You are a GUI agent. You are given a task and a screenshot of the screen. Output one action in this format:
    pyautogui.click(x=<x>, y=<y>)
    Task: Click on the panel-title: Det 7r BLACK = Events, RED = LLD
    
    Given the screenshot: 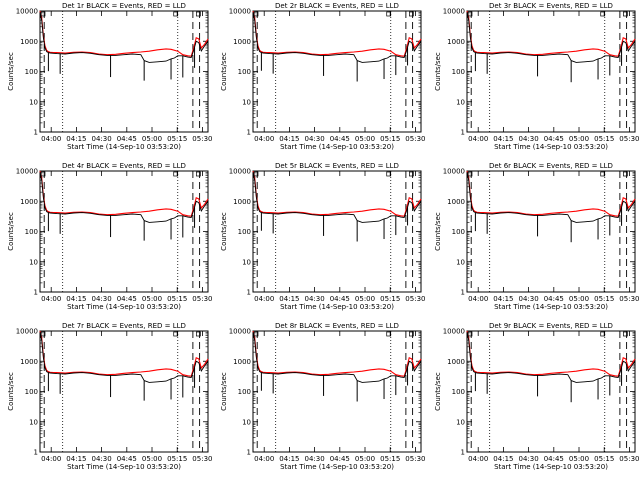 What is the action you would take?
    pyautogui.click(x=124, y=326)
    